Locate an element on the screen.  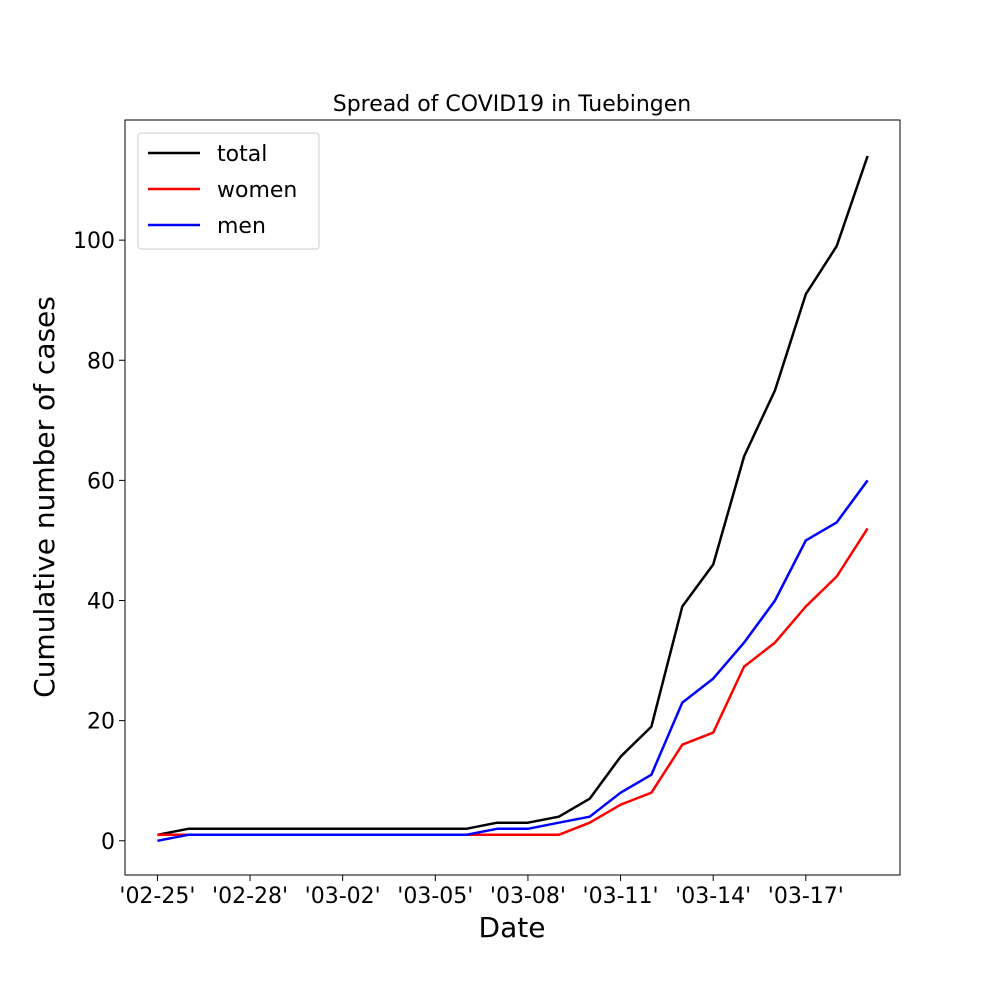
x-tick-label: '03-08' is located at coordinates (528, 896).